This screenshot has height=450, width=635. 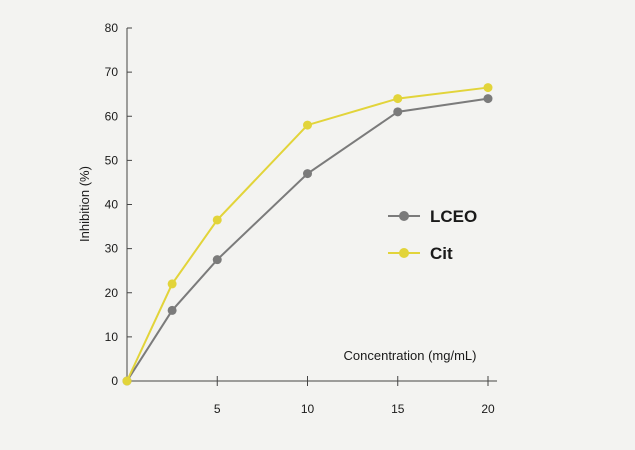 I want to click on y-tick-label: 50, so click(x=112, y=160).